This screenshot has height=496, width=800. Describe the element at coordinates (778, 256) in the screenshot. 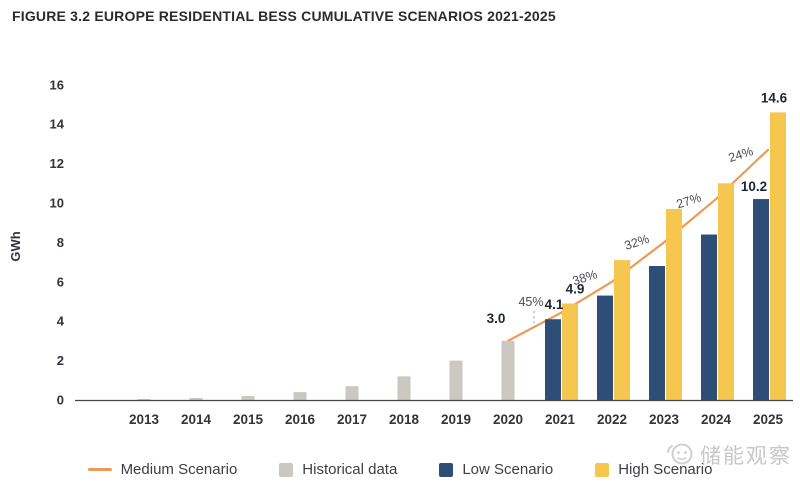

I see `bar-high-scenario-2025` at that location.